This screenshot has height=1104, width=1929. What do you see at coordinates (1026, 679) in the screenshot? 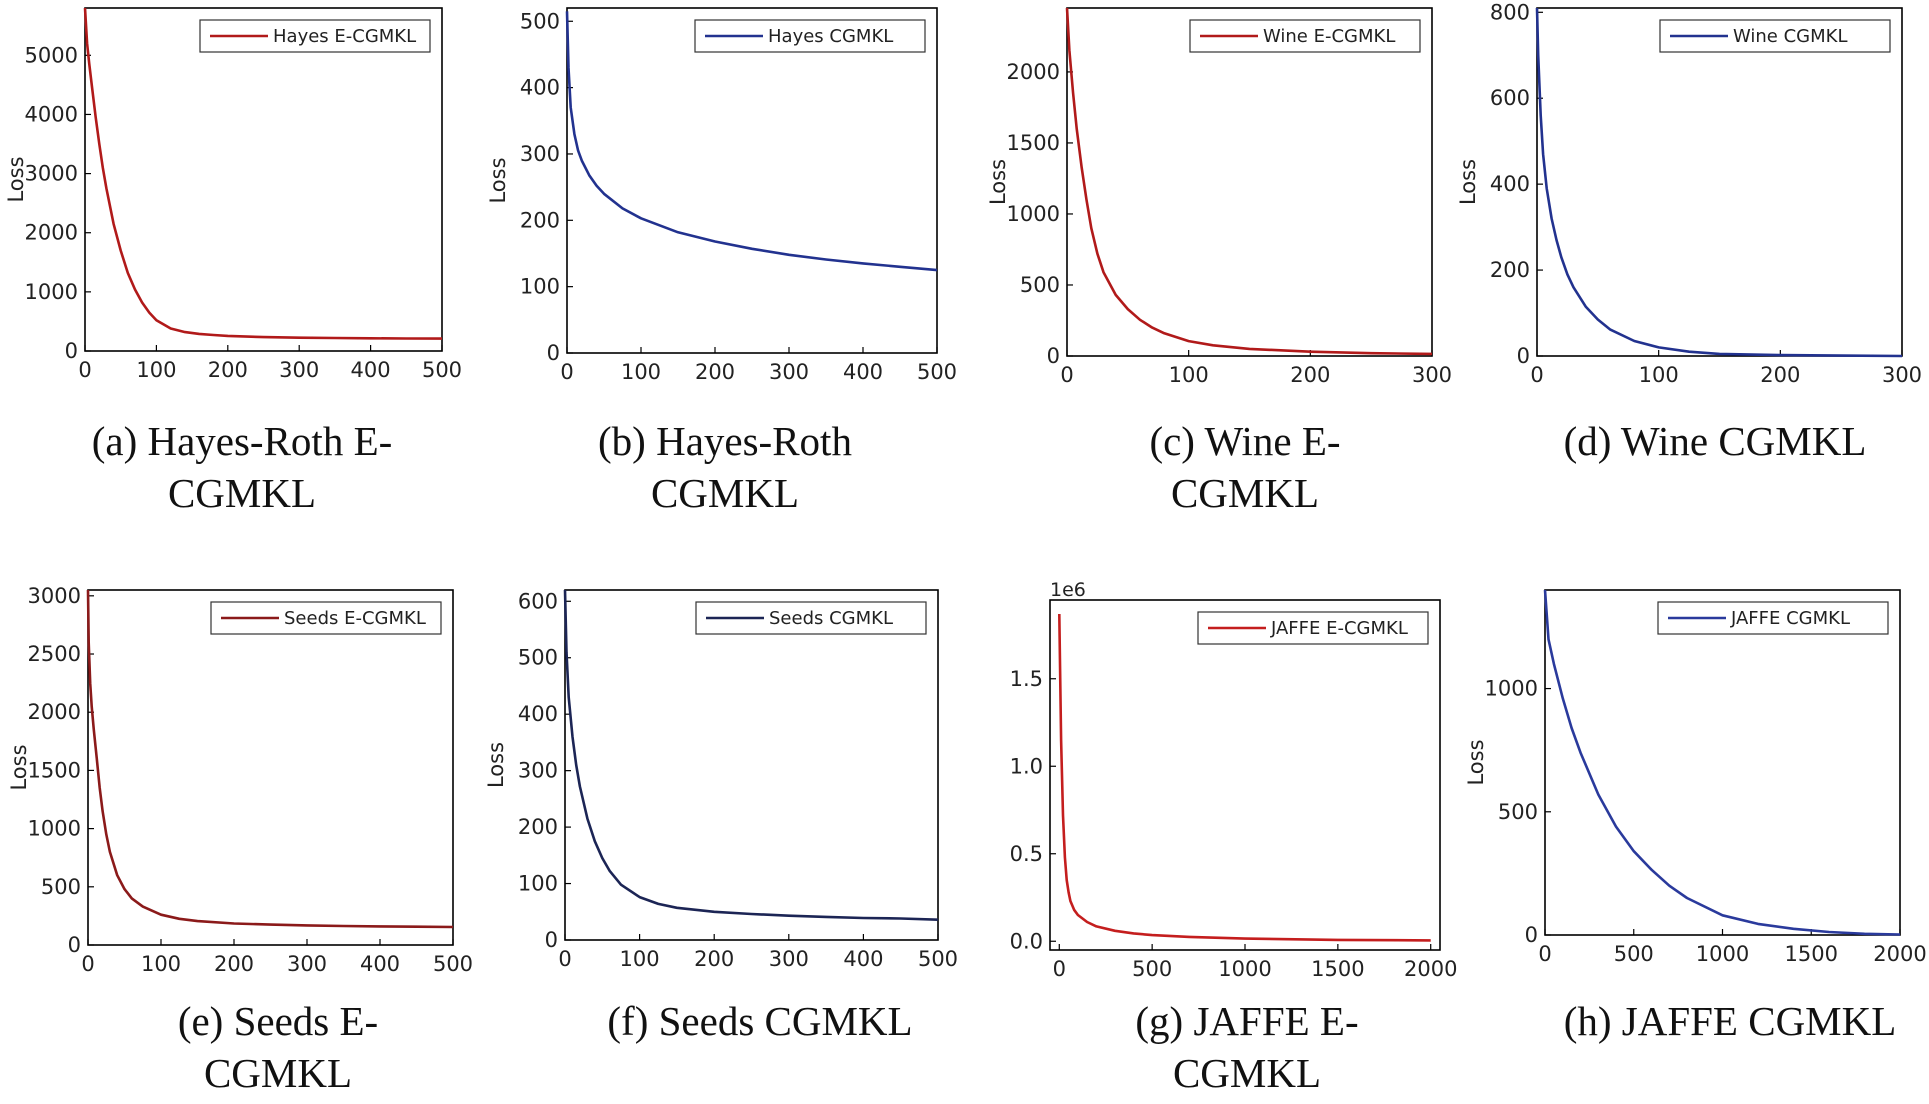
I see `y-tick-label: 1.5` at bounding box center [1026, 679].